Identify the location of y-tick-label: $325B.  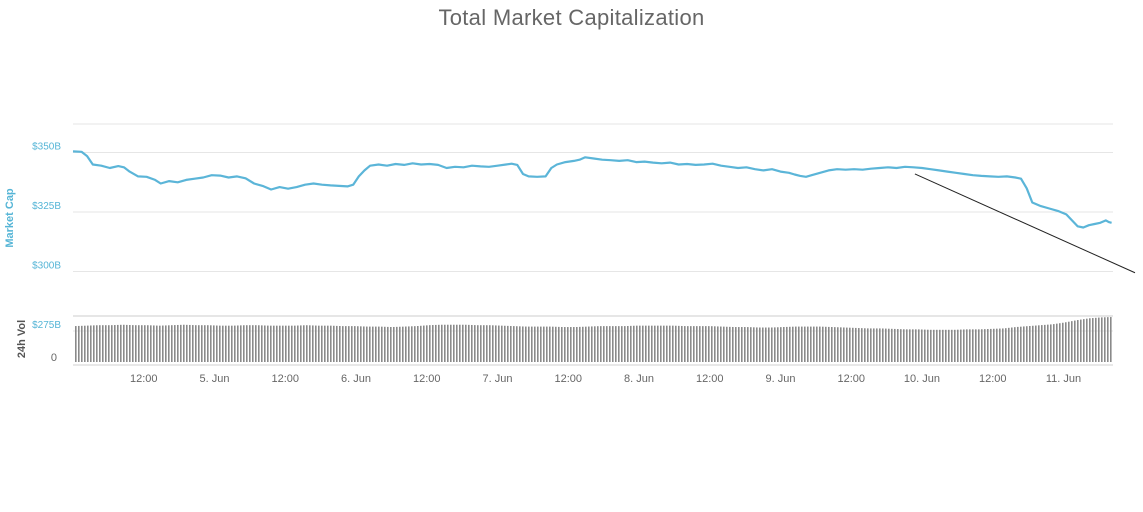
(46, 206).